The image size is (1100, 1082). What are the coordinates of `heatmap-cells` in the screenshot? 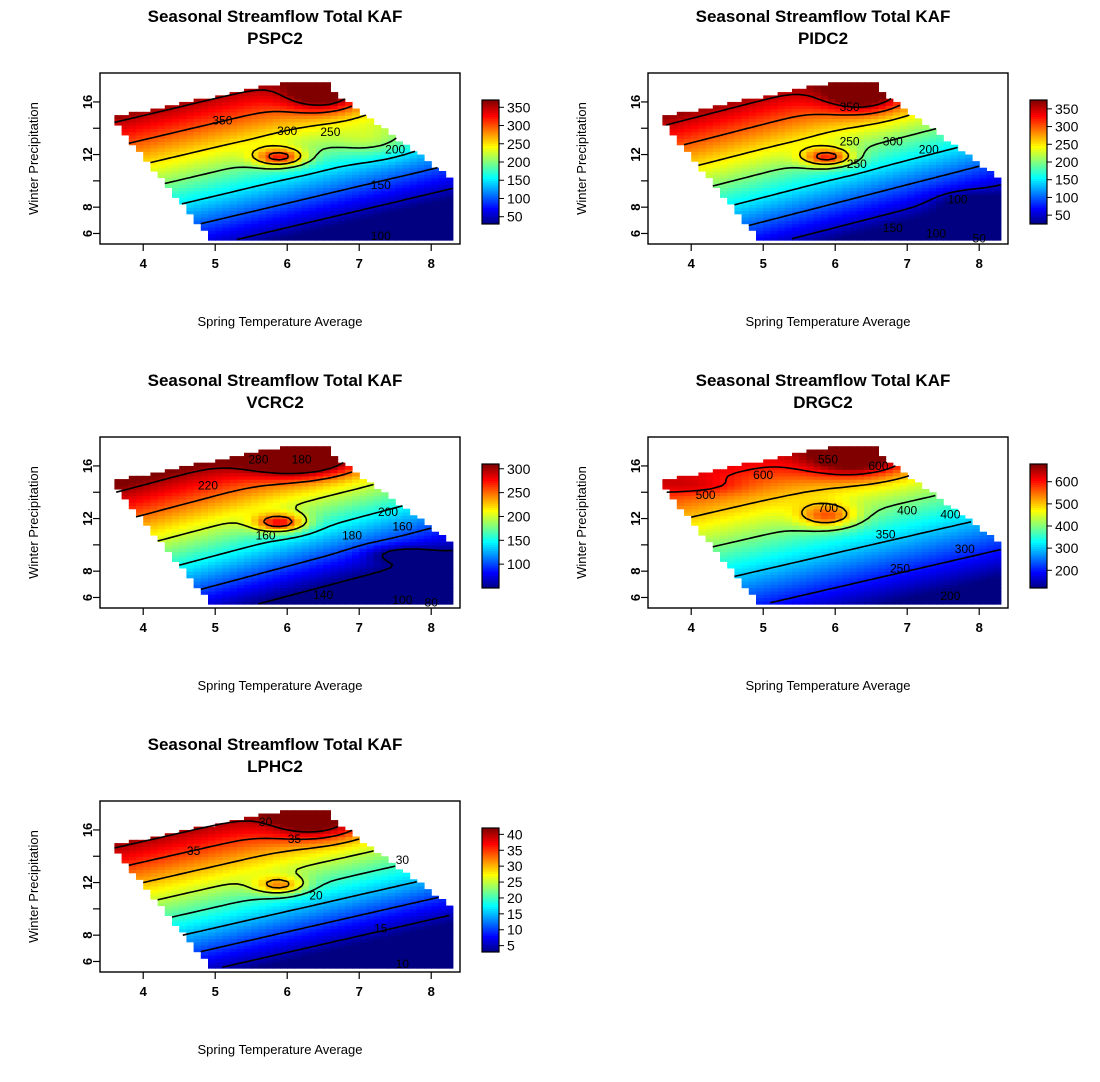 It's located at (283, 161).